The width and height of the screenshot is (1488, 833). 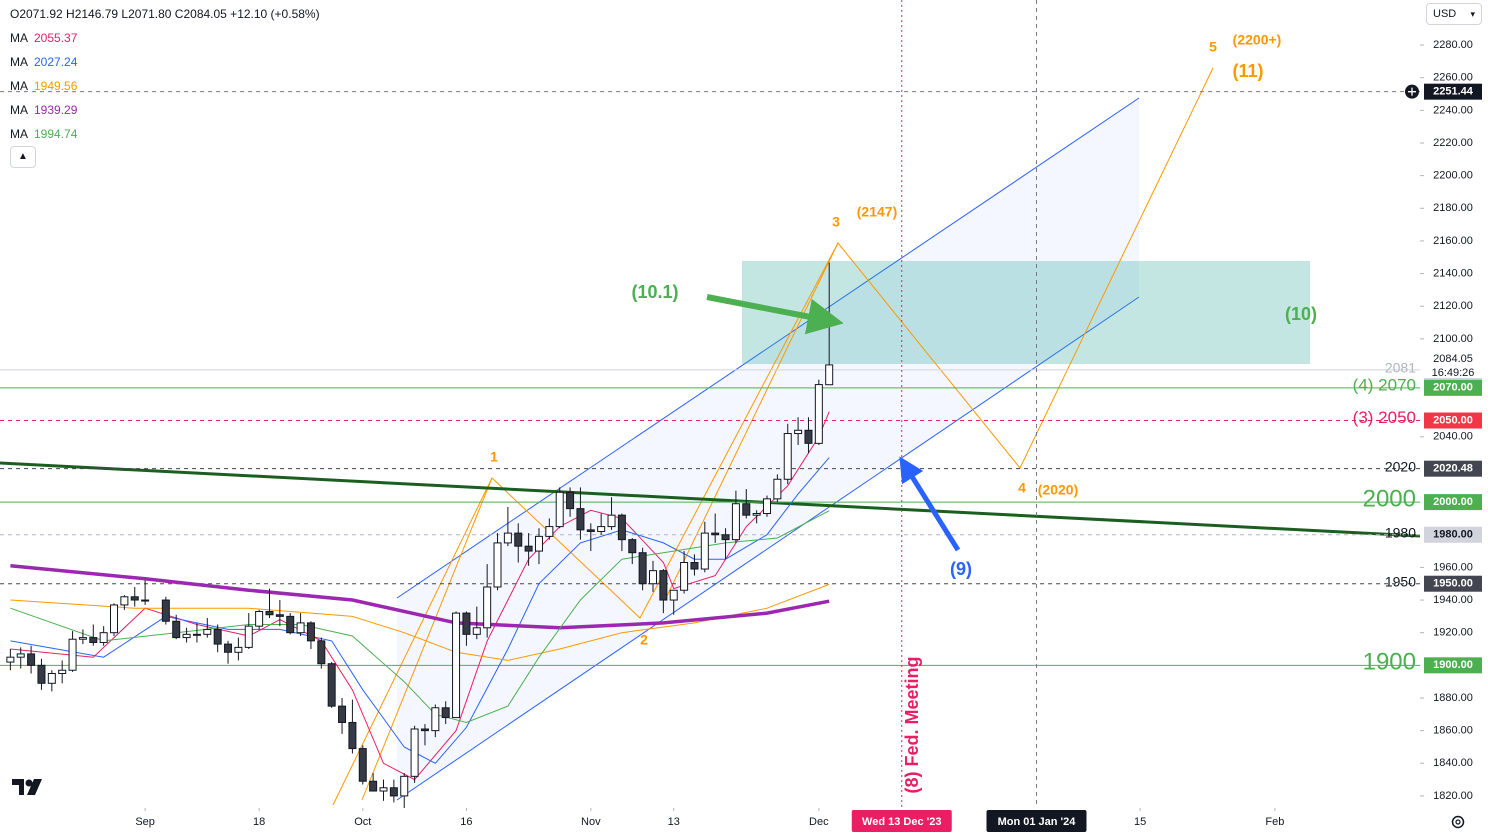 I want to click on x-tick-label: 13, so click(x=674, y=822).